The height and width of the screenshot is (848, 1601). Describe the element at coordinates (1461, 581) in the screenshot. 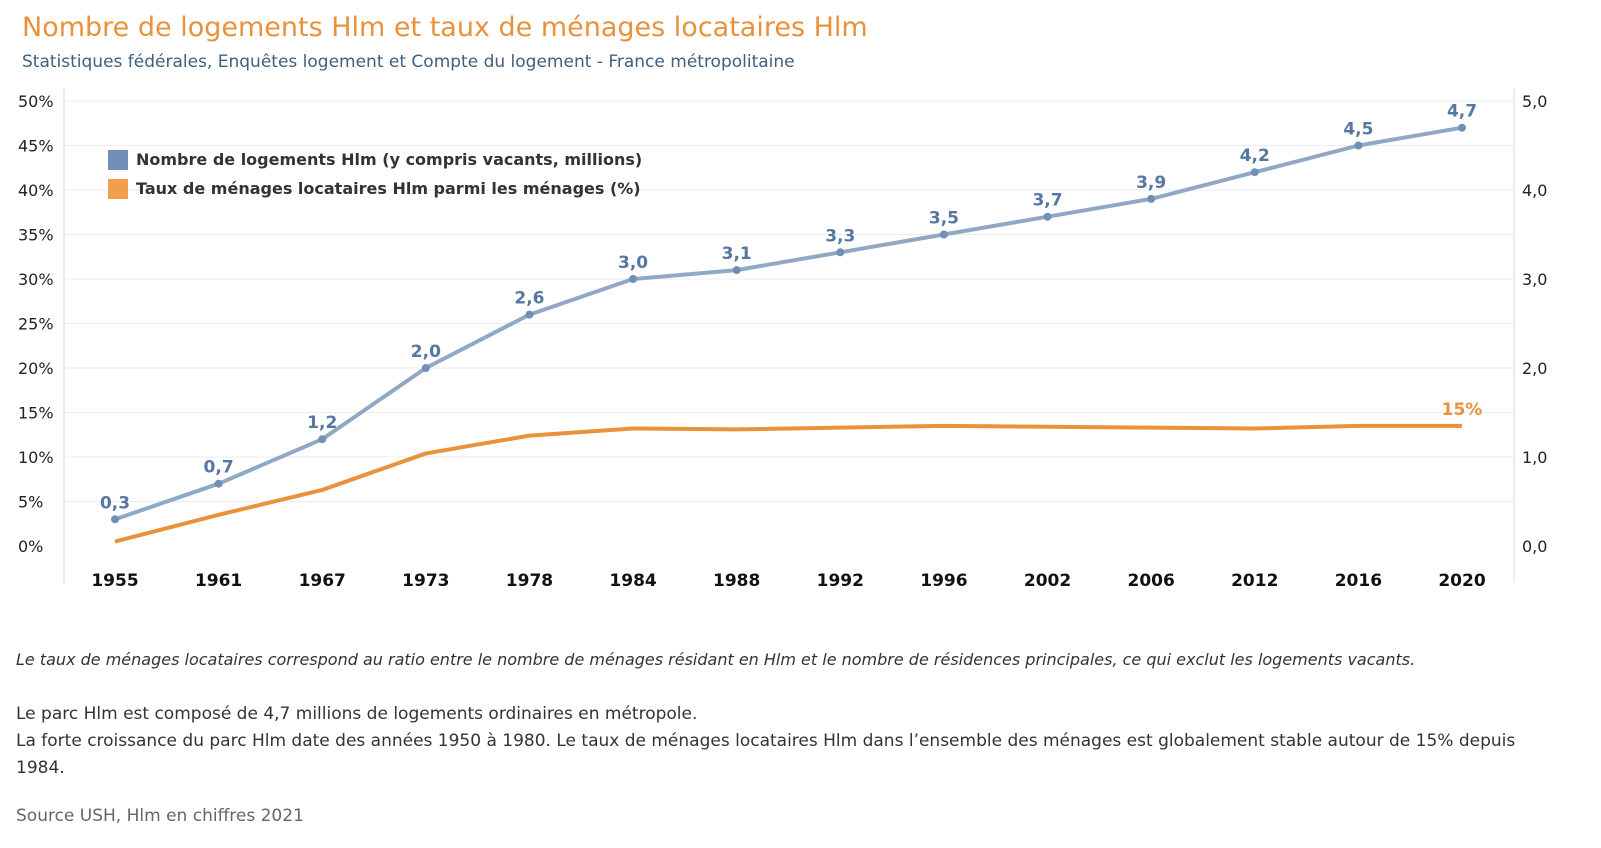

I see `x-tick-label: 2020` at that location.